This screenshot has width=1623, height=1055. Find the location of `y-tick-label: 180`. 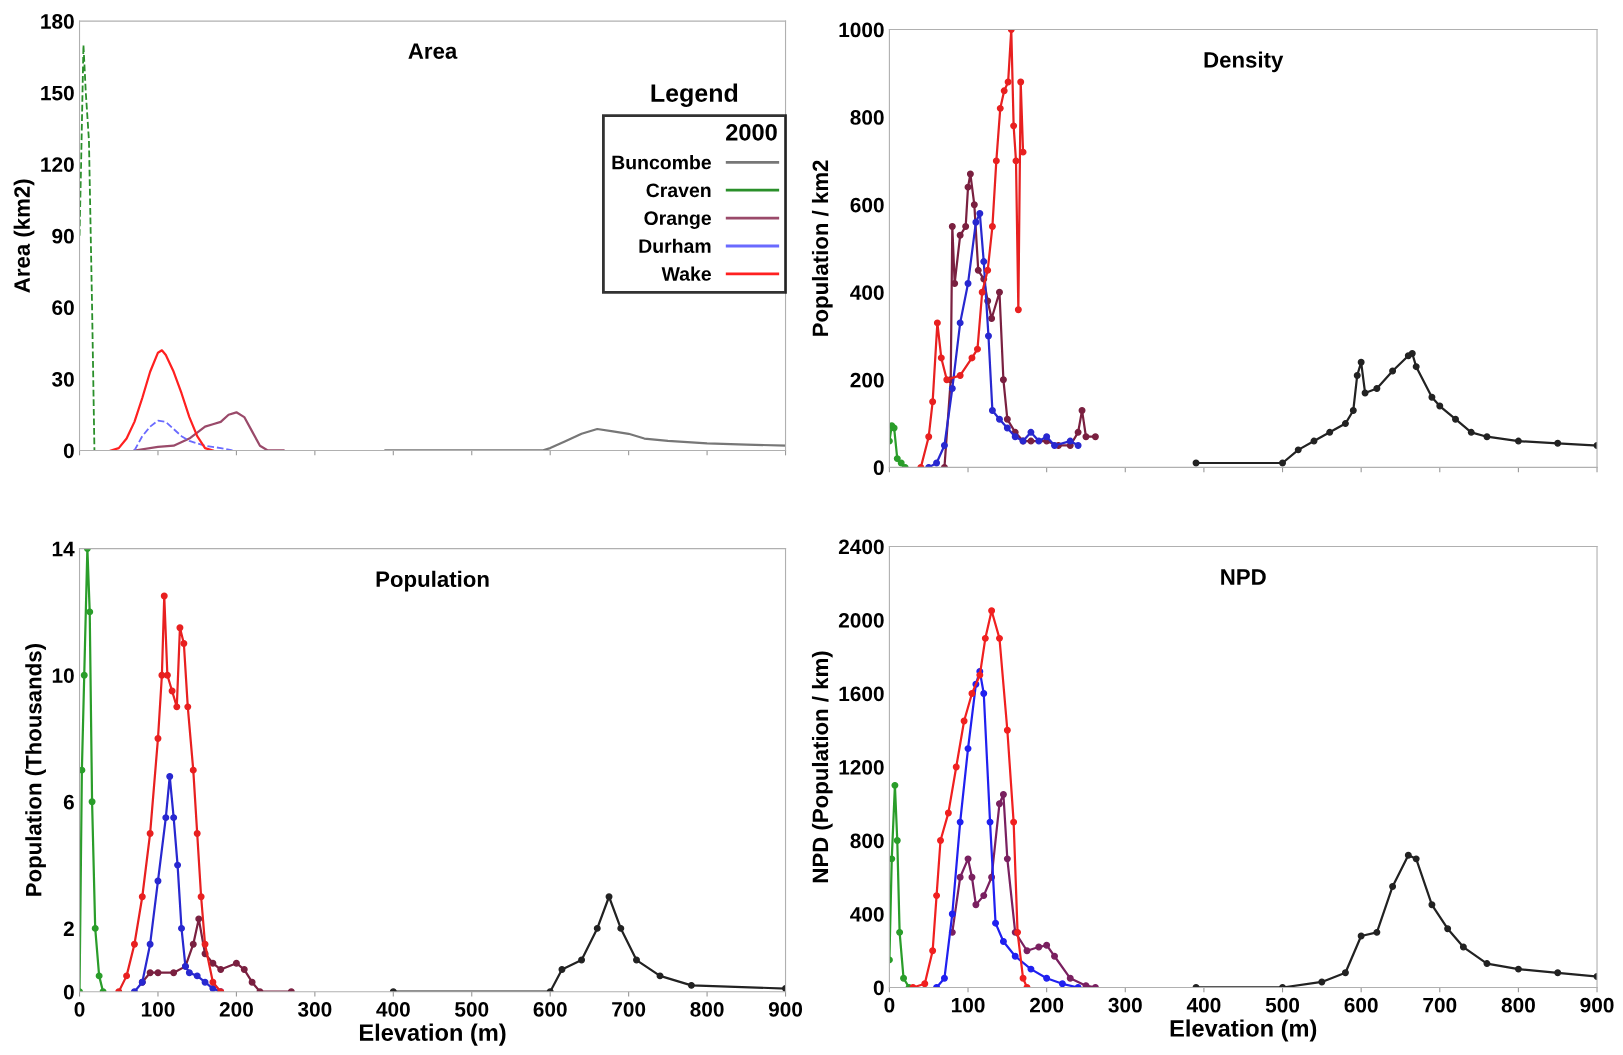

y-tick-label: 180 is located at coordinates (57, 21).